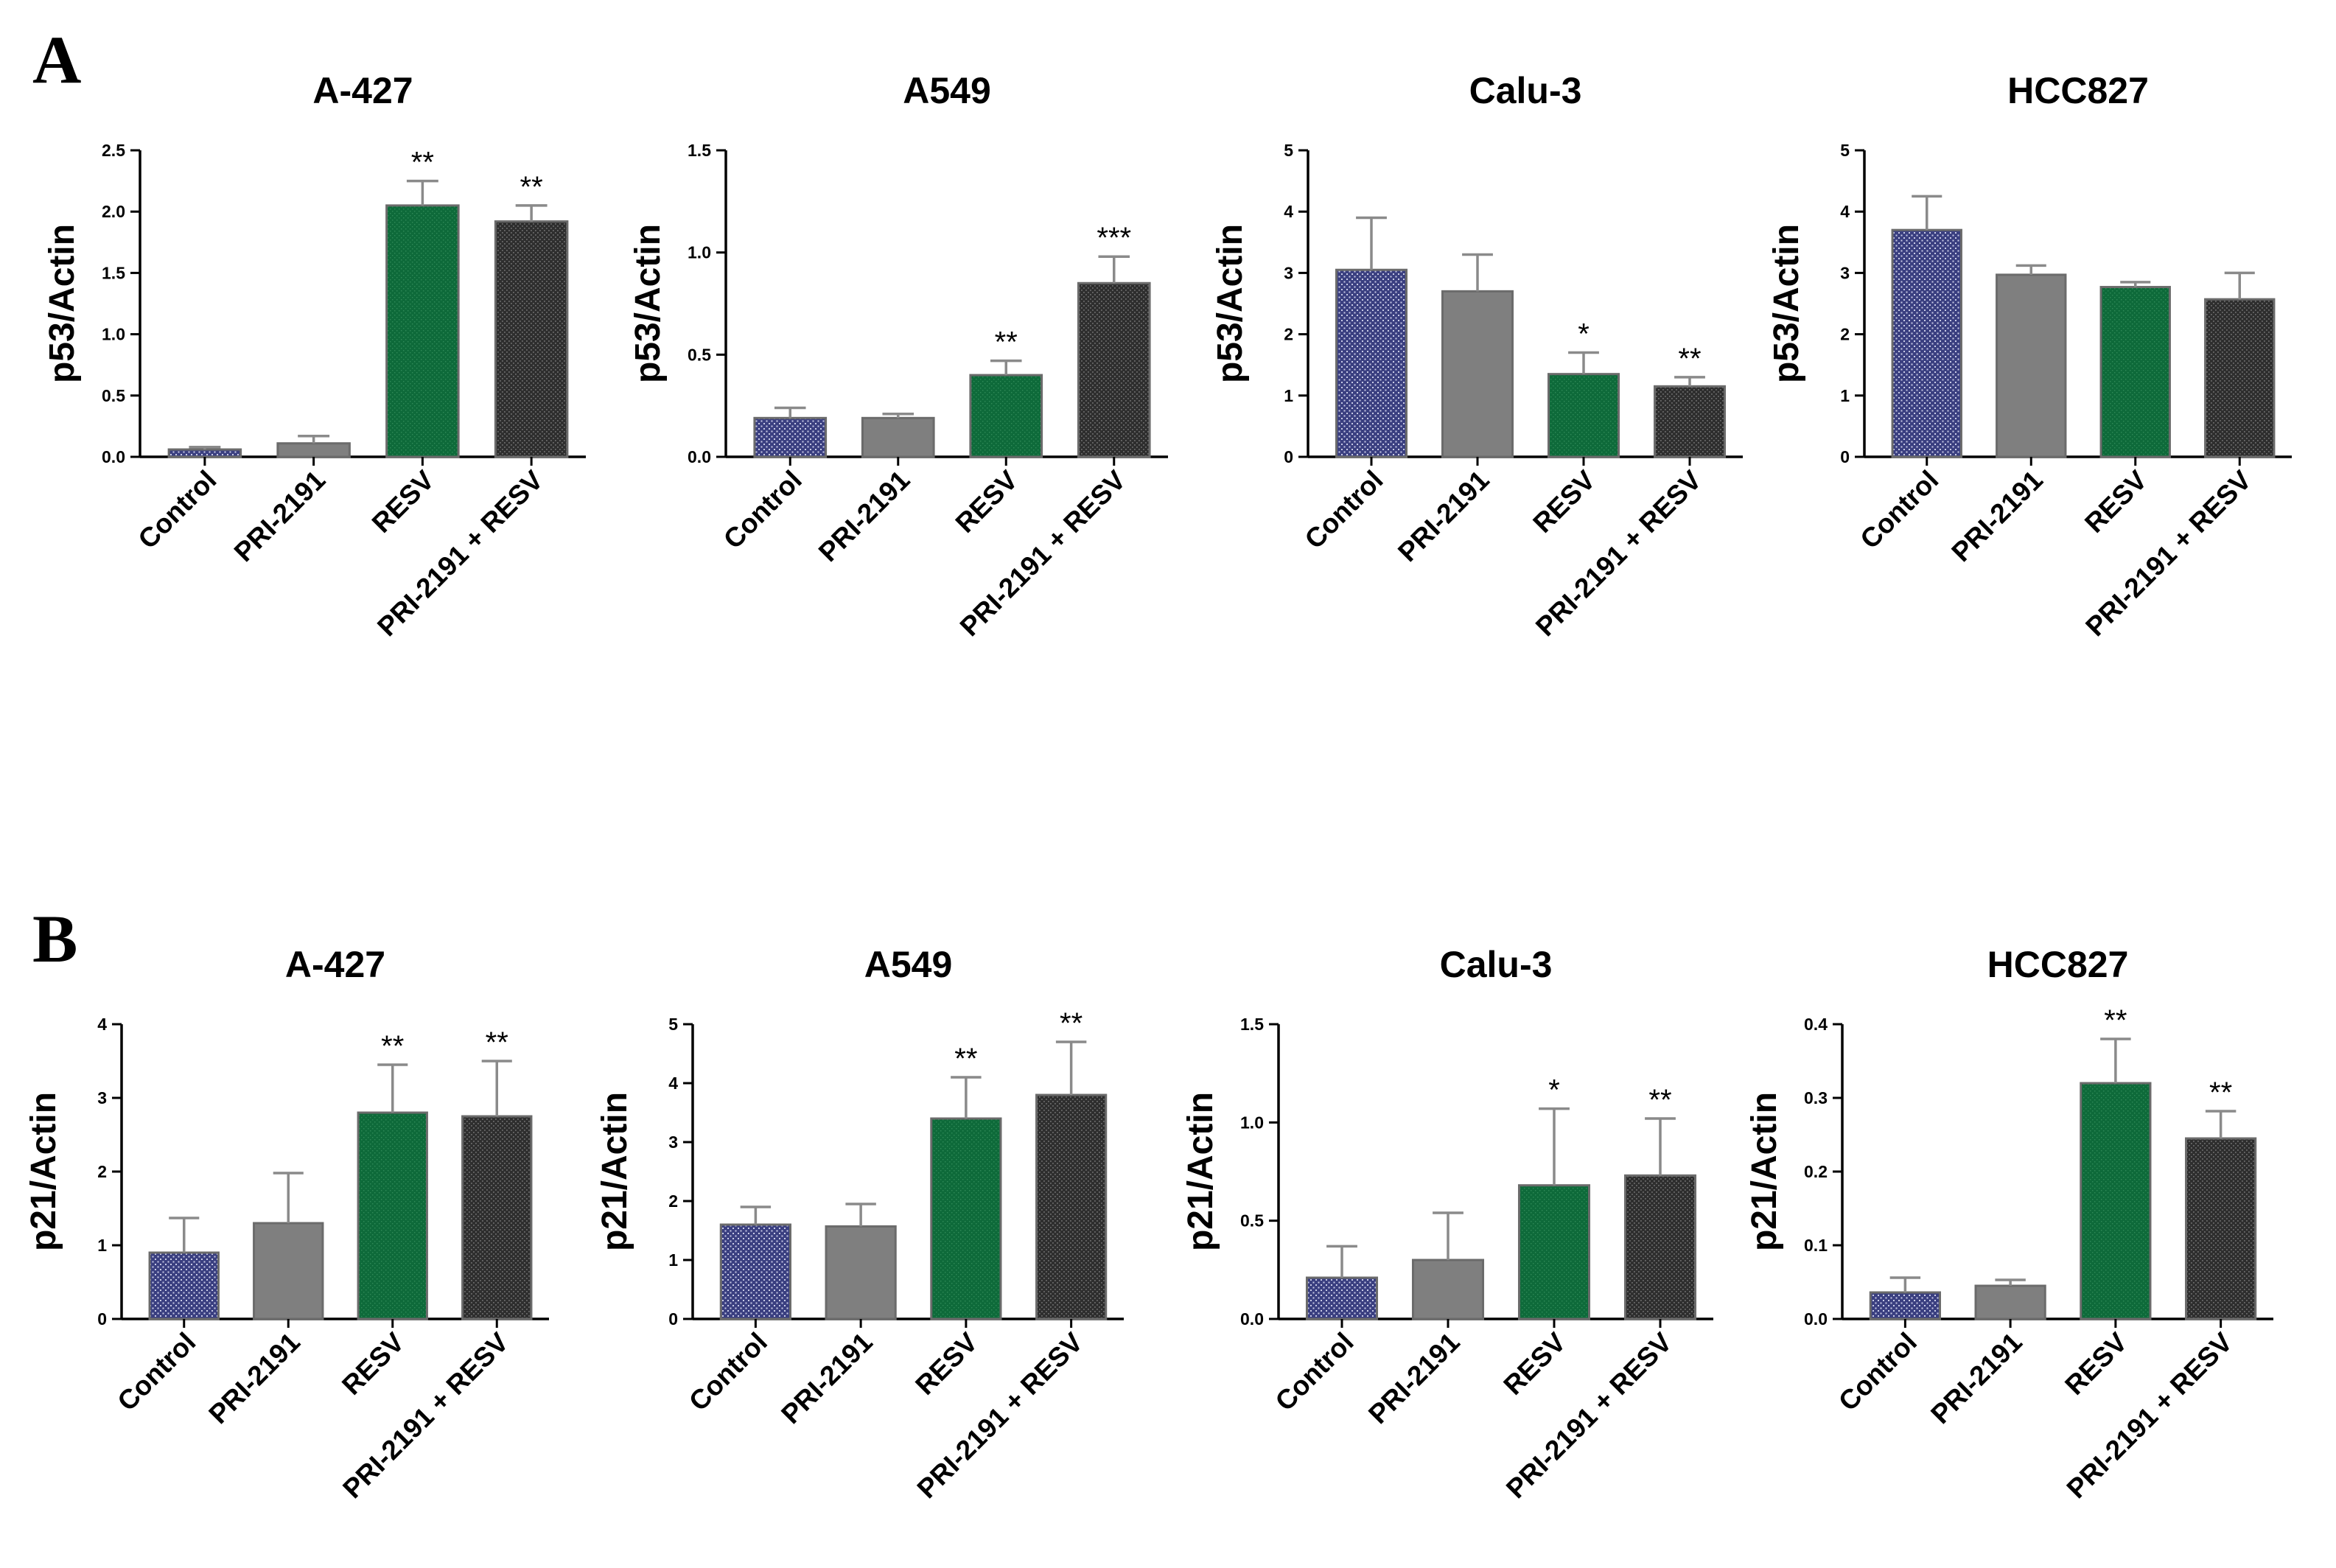 This screenshot has height=1568, width=2336. Describe the element at coordinates (1816, 1024) in the screenshot. I see `y-tick-label: 0.4` at that location.